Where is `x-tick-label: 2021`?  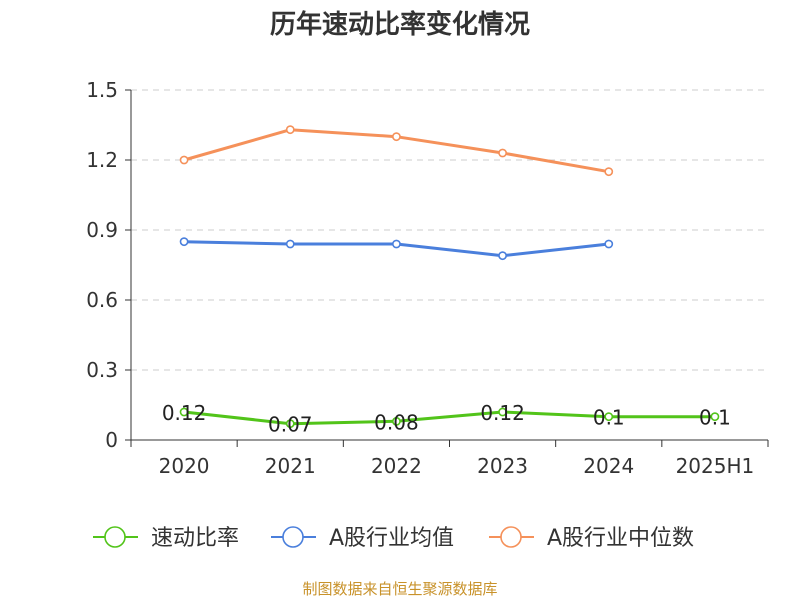 x-tick-label: 2021 is located at coordinates (290, 466).